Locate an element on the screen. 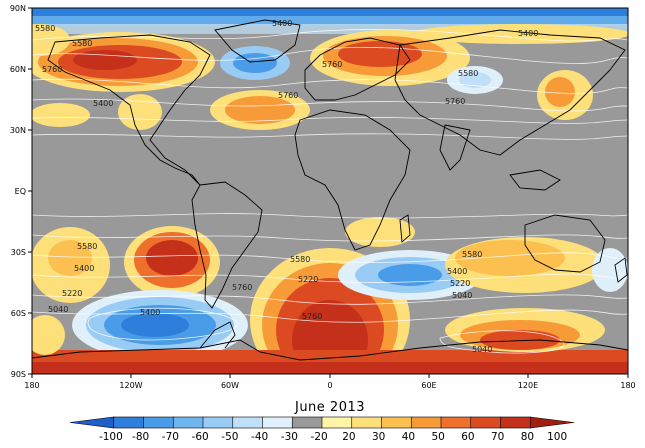 The width and height of the screenshot is (645, 448). lat-ticks is located at coordinates (30, 191).